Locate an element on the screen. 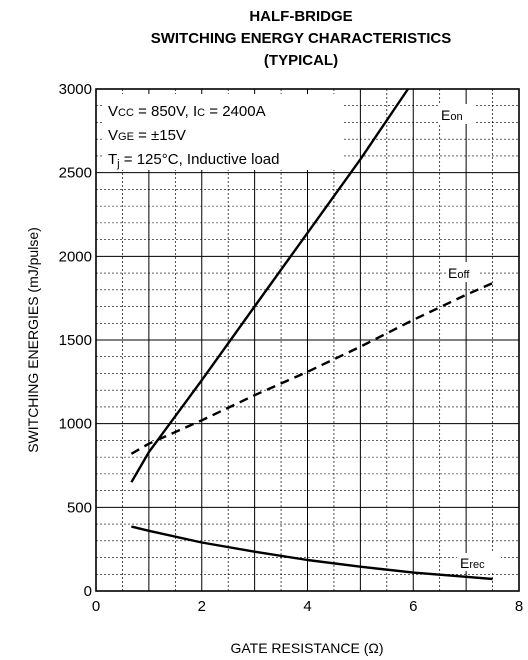 The image size is (528, 660). annotation-box-bg is located at coordinates (223, 132).